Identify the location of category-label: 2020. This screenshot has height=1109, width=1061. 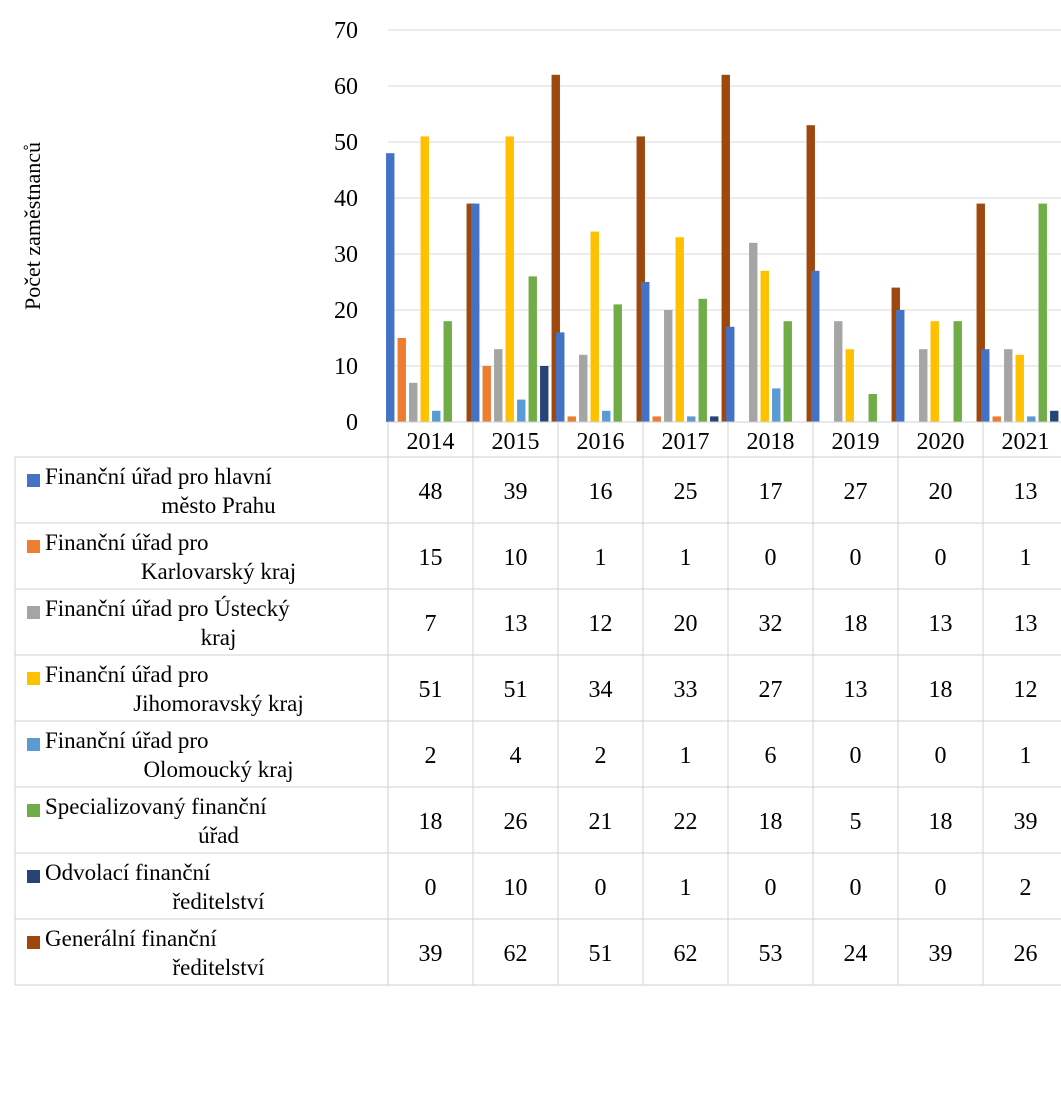
(941, 442).